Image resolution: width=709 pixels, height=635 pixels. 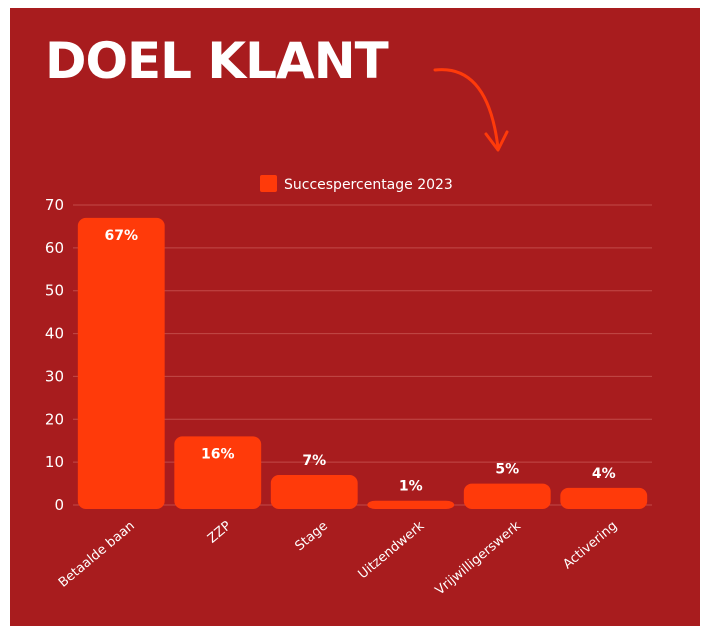 What do you see at coordinates (97, 555) in the screenshot?
I see `x-category-label: Betaalde baan` at bounding box center [97, 555].